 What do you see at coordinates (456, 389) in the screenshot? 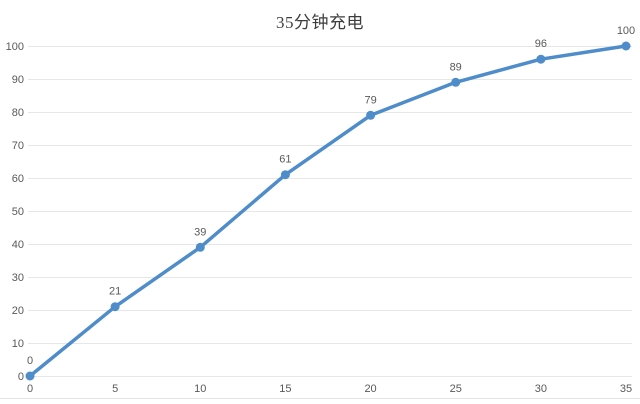
I see `x-tick-label: 25` at bounding box center [456, 389].